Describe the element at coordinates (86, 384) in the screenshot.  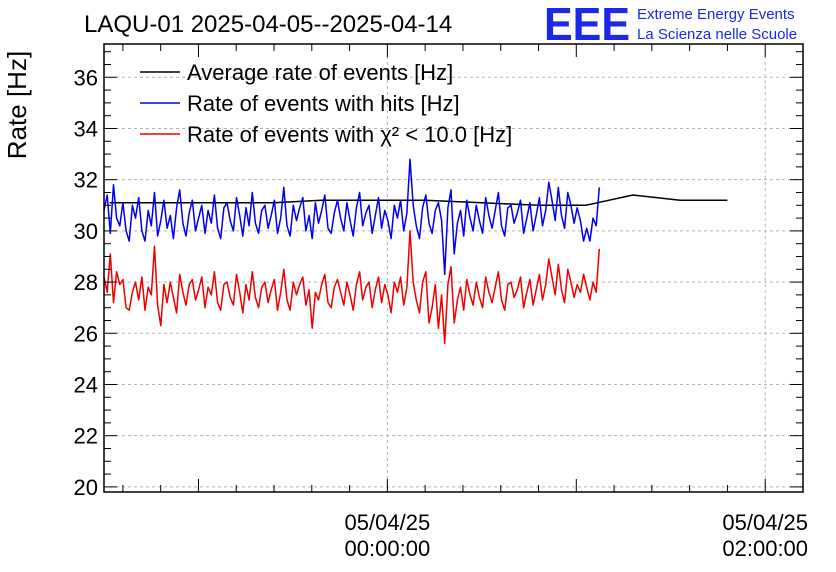
I see `y-tick-label: 24` at that location.